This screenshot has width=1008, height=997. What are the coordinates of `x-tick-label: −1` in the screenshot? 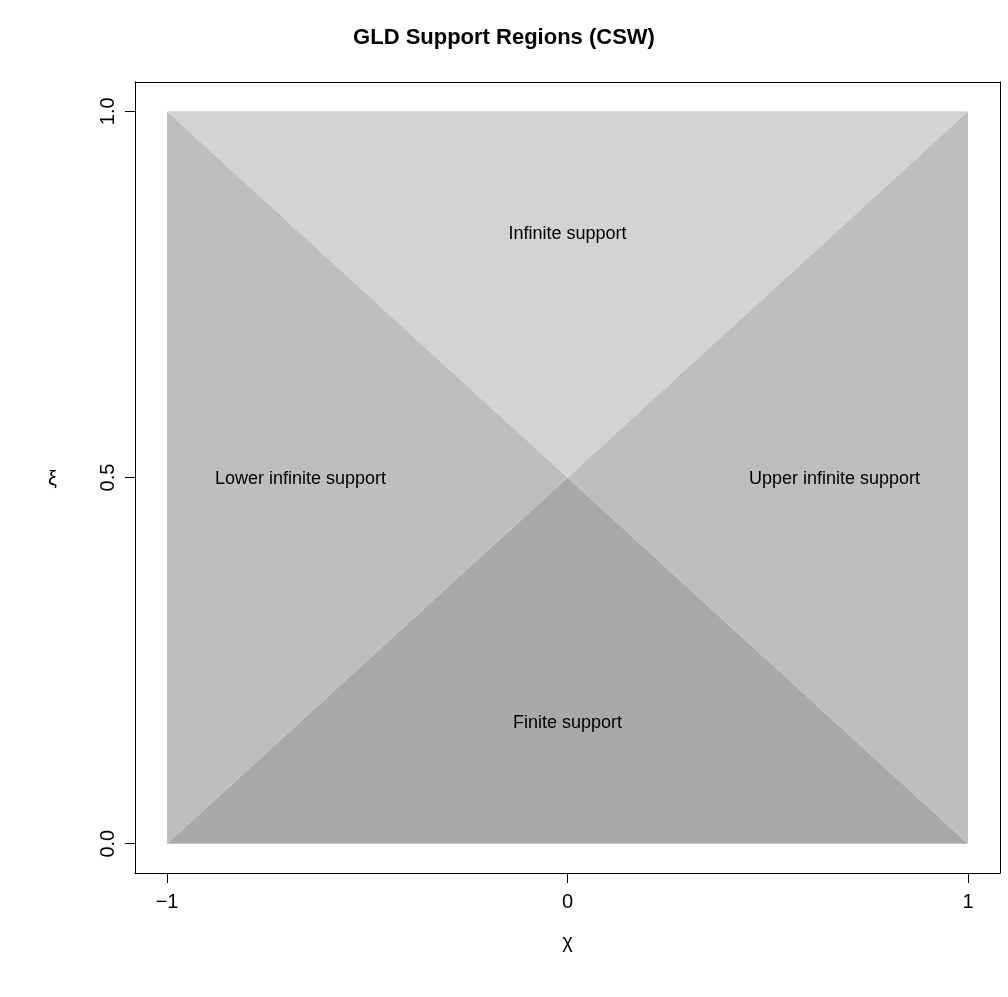 It's located at (167, 901).